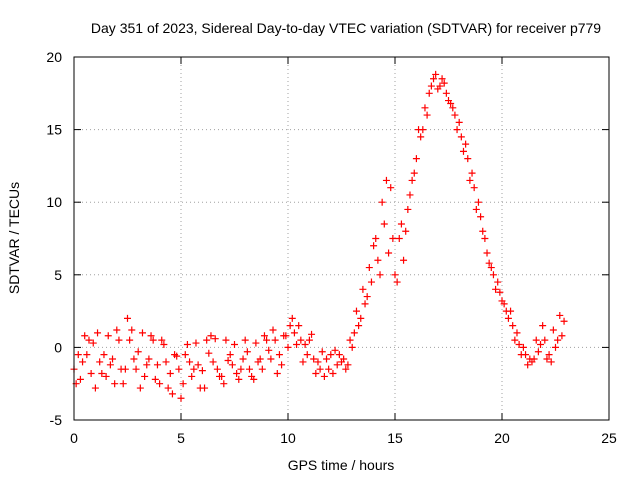  What do you see at coordinates (54, 57) in the screenshot?
I see `y-tick-label: 20` at bounding box center [54, 57].